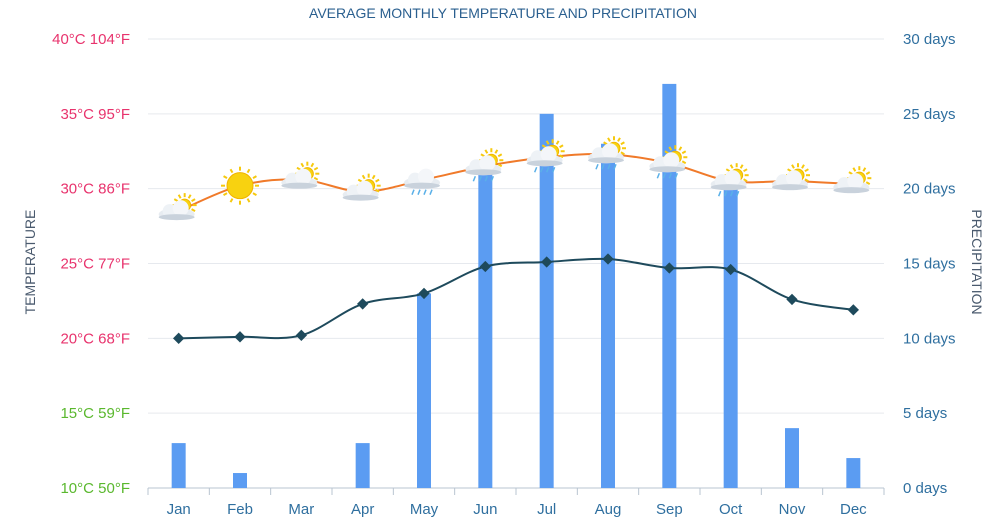 The image size is (993, 524). What do you see at coordinates (91, 39) in the screenshot?
I see `left-tick-label: 40°C 104°F` at bounding box center [91, 39].